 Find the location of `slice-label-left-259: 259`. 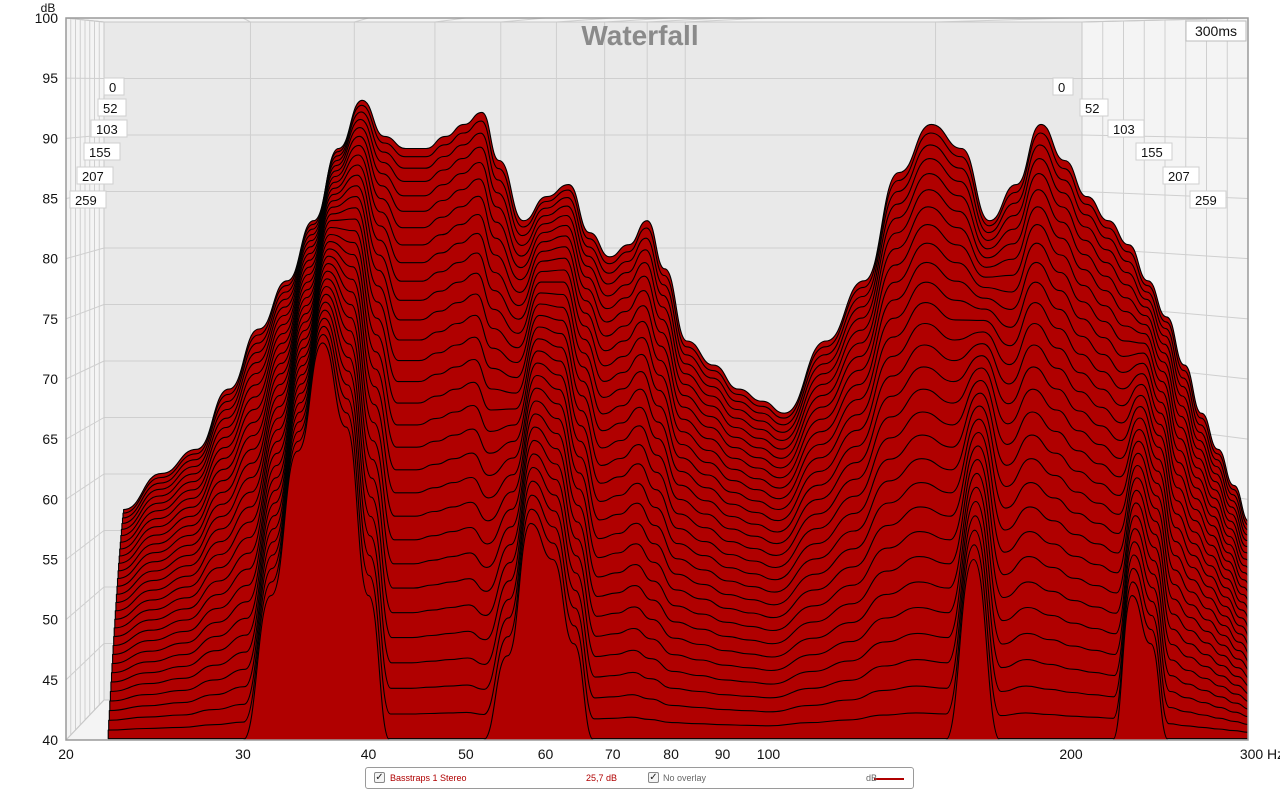

slice-label-left-259: 259 is located at coordinates (86, 200).